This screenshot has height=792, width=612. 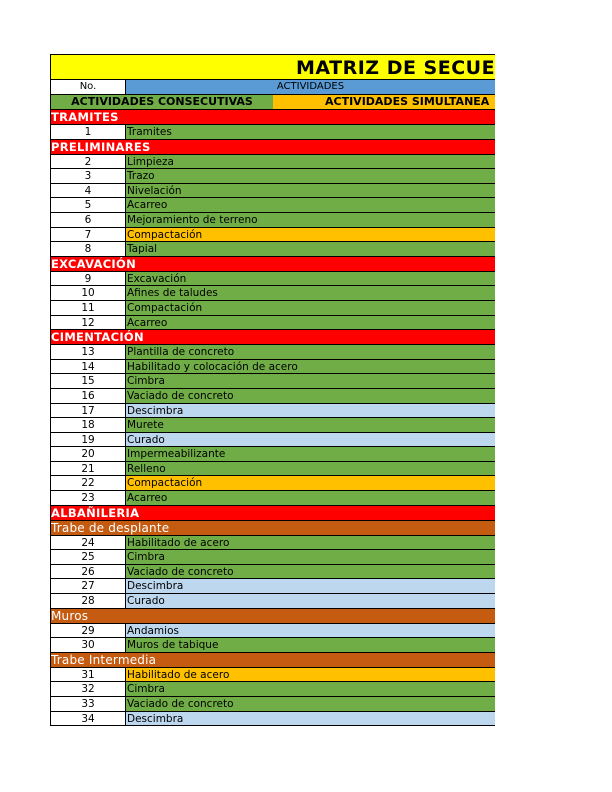 I want to click on activity-number: 5, so click(x=88, y=205).